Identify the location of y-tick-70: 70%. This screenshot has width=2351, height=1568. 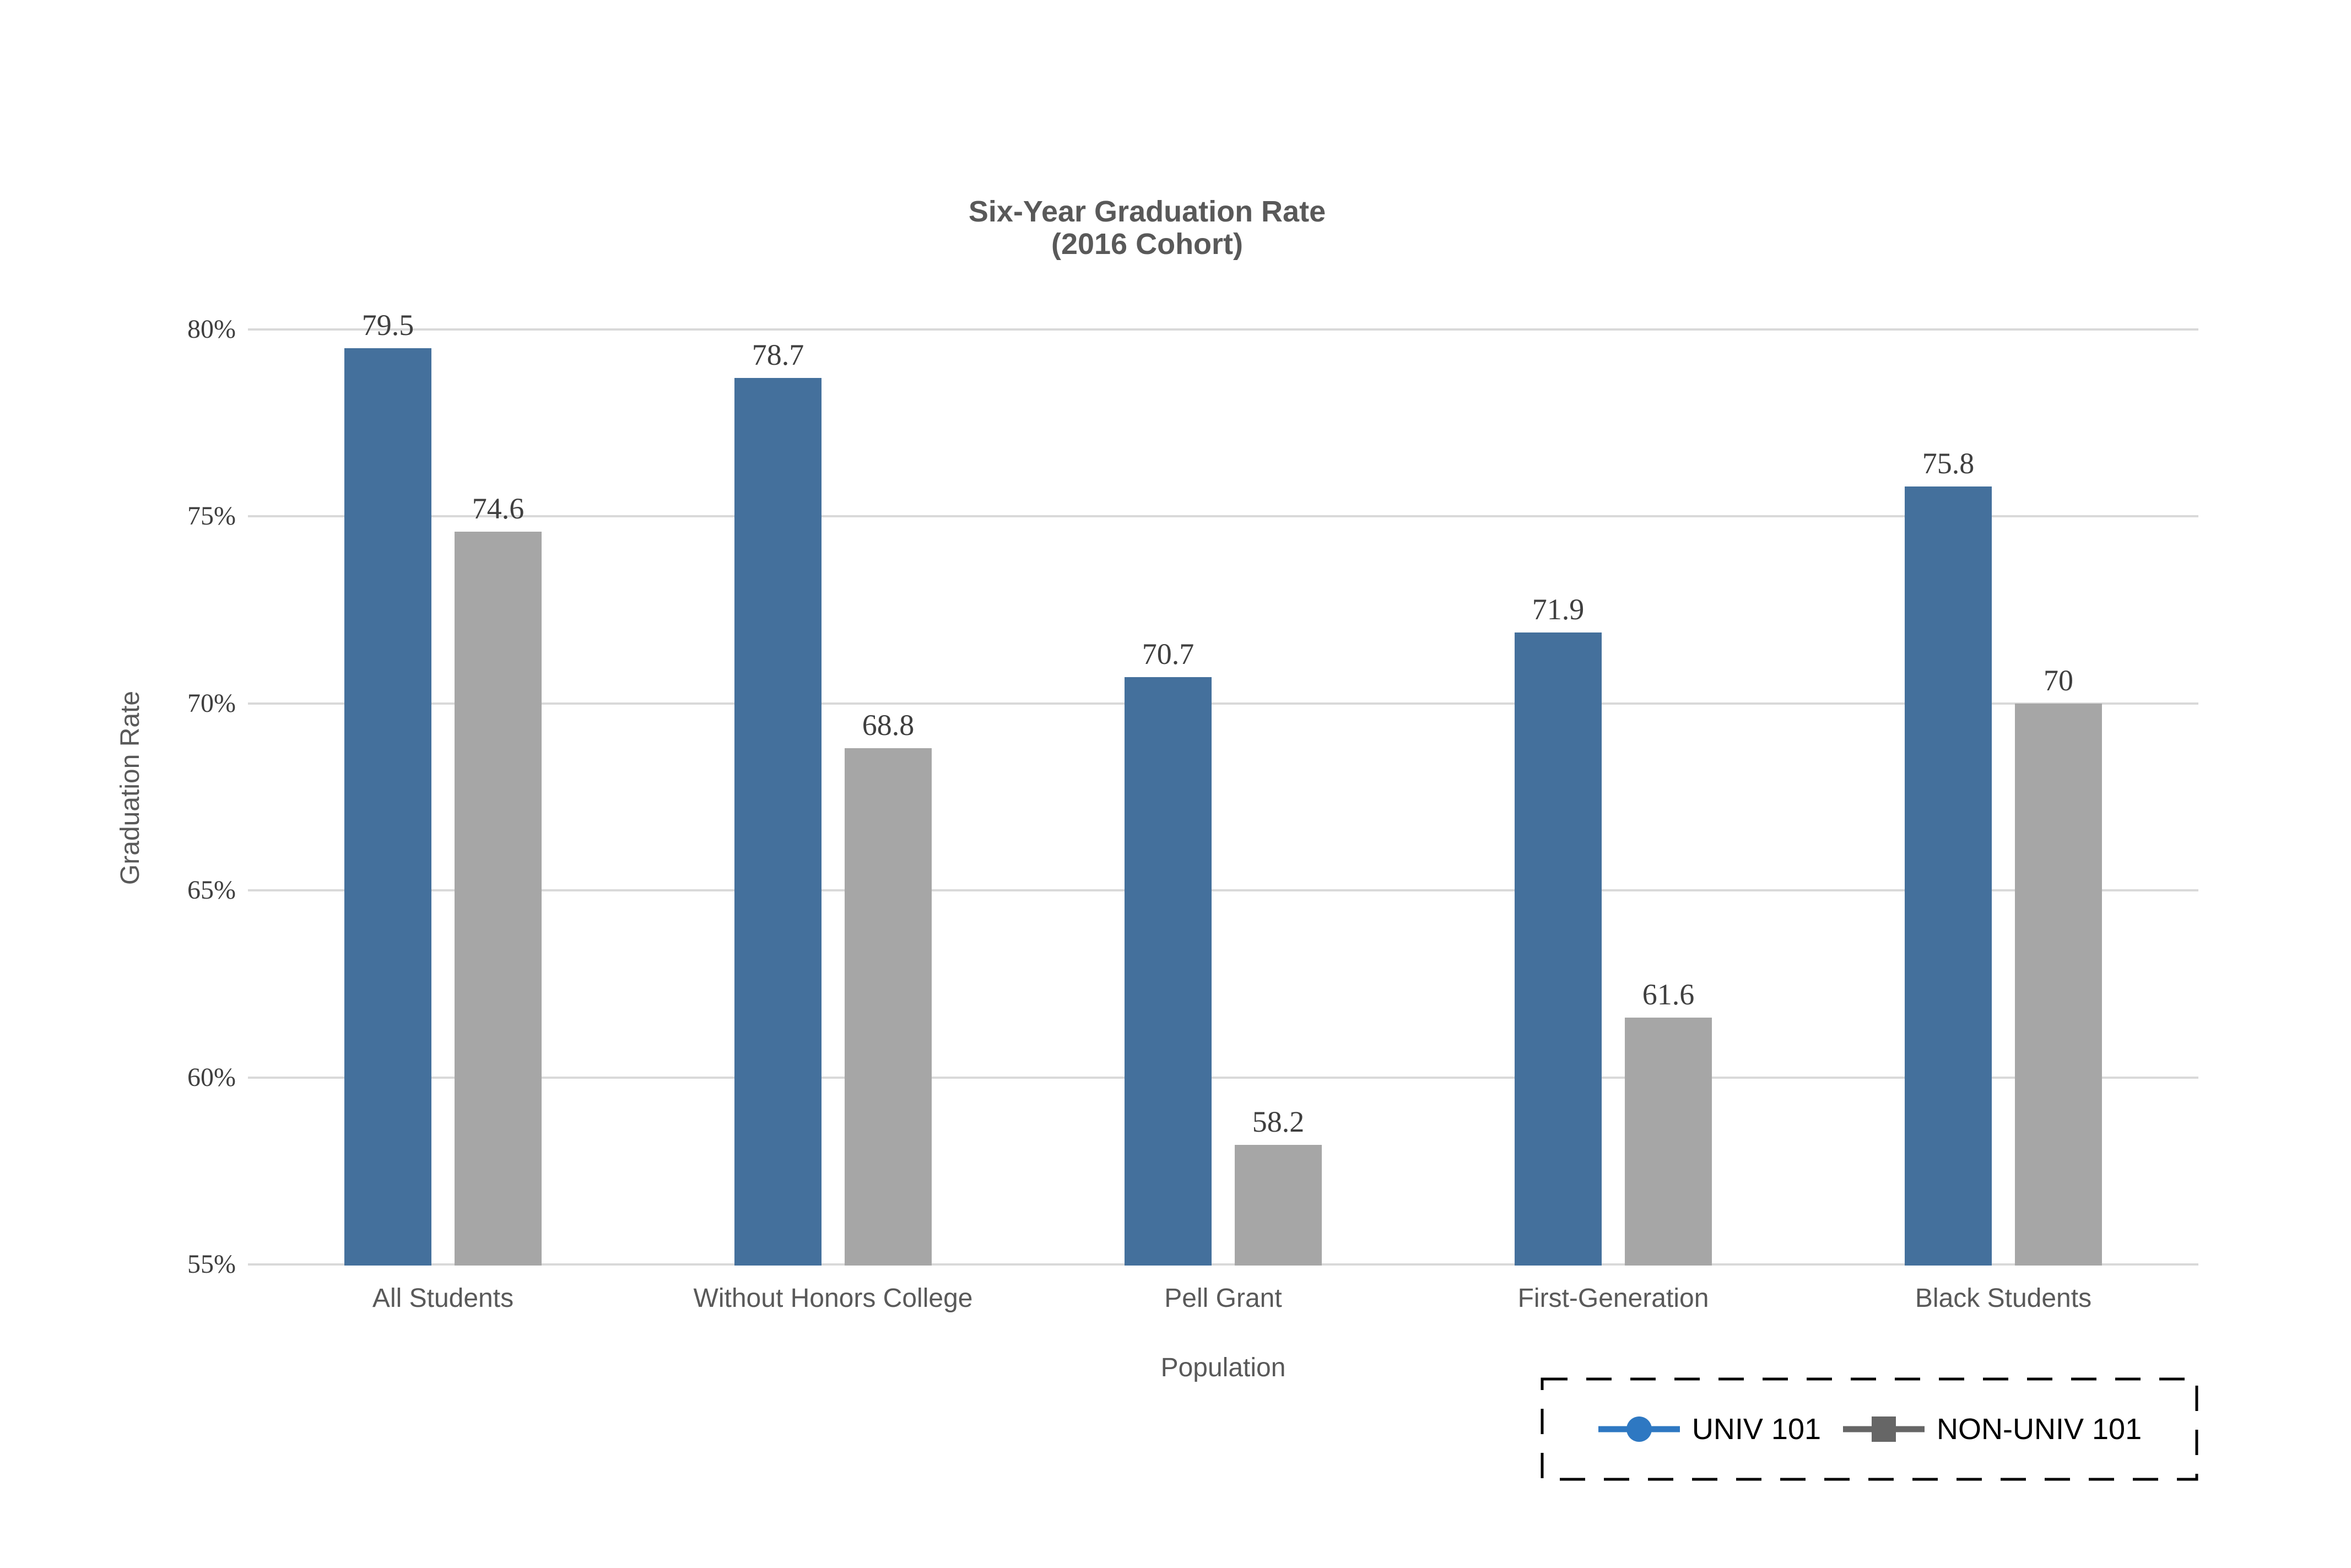
(212, 703).